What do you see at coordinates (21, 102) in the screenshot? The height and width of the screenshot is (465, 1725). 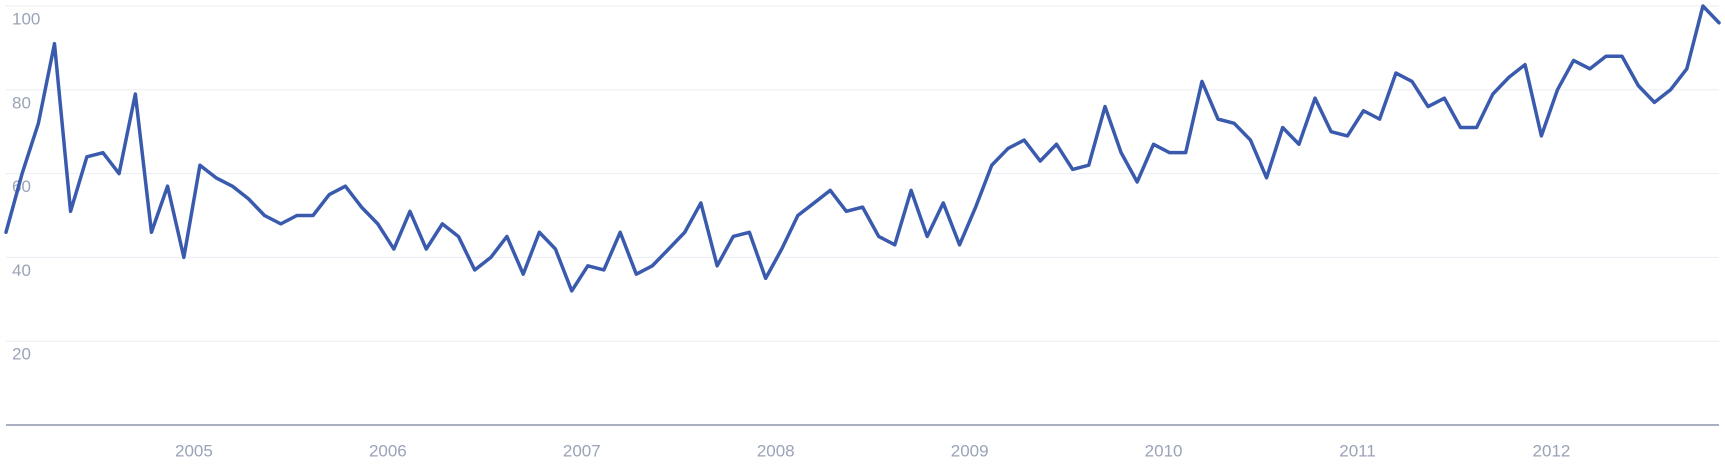 I see `y-tick-label: 80` at bounding box center [21, 102].